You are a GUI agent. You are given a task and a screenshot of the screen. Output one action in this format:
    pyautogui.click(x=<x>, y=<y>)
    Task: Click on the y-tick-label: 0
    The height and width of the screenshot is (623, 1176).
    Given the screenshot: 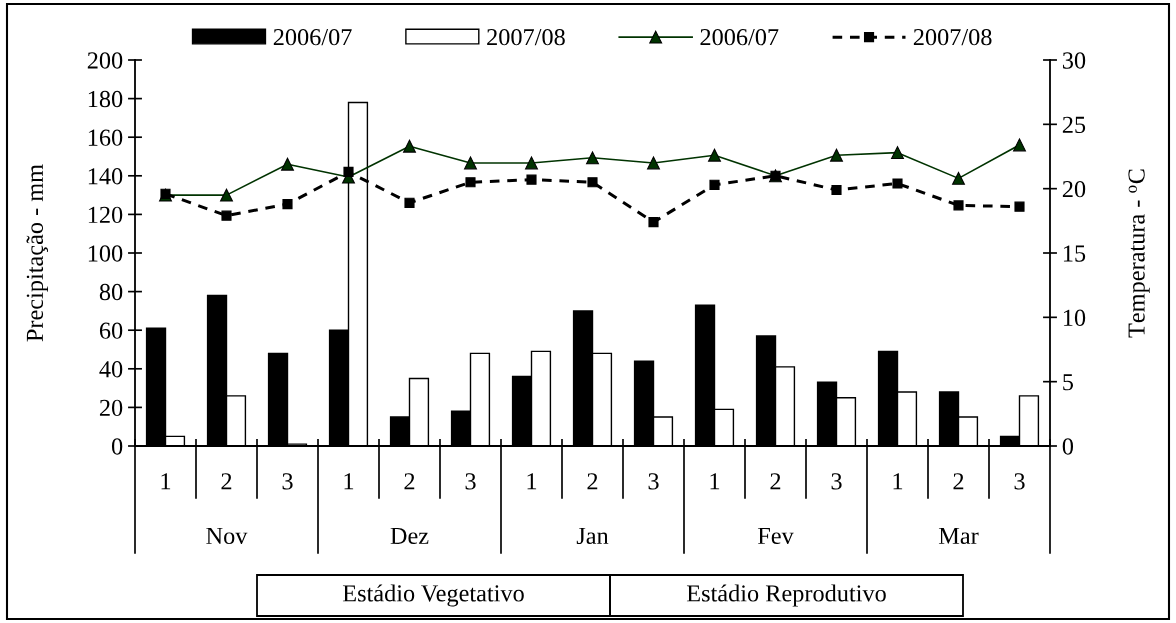 What is the action you would take?
    pyautogui.click(x=117, y=446)
    